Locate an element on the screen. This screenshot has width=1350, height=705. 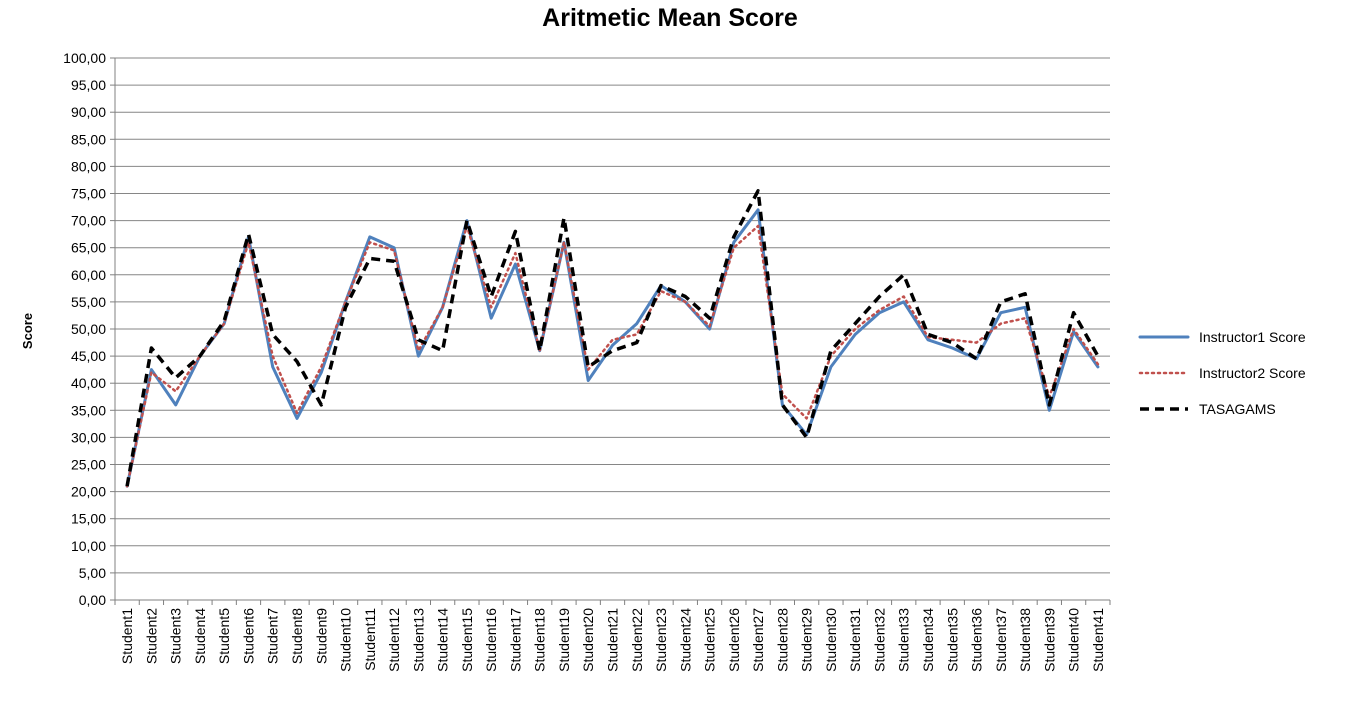
x-tick-label: Student5 is located at coordinates (224, 636).